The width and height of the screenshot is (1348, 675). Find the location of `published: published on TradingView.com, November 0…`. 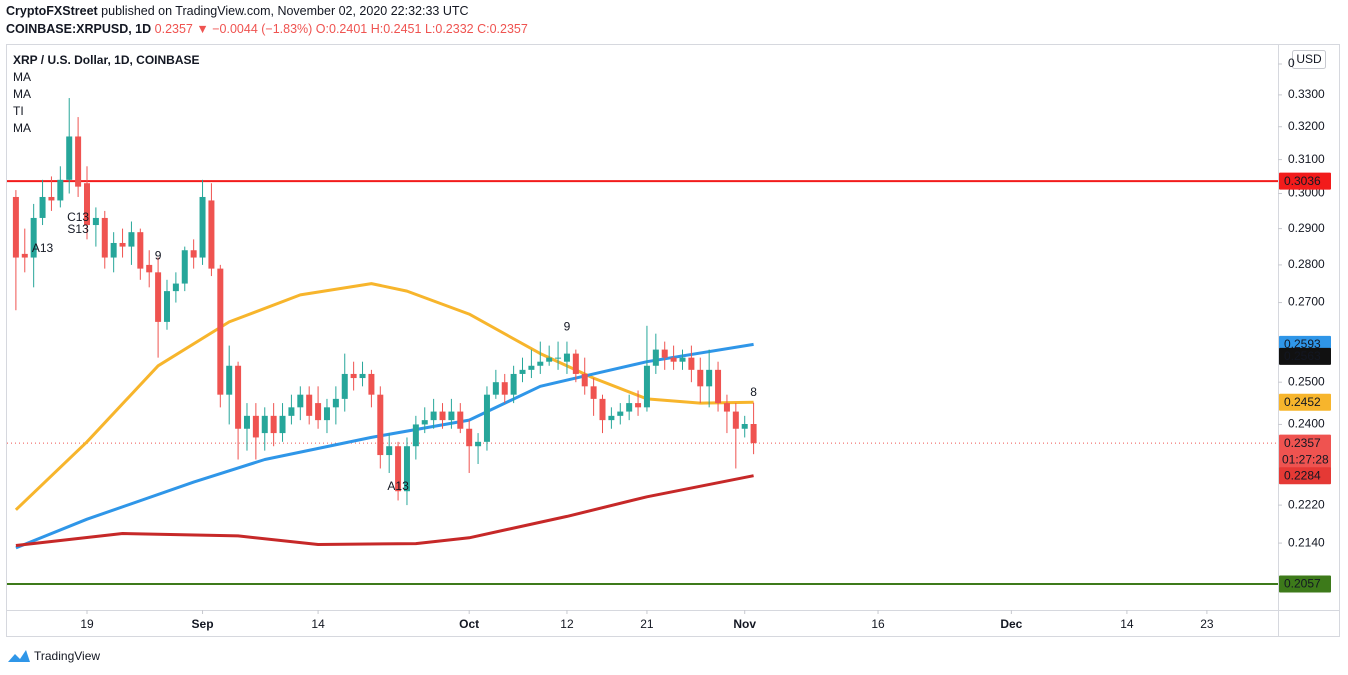

published: published on TradingView.com, November 0… is located at coordinates (284, 11).